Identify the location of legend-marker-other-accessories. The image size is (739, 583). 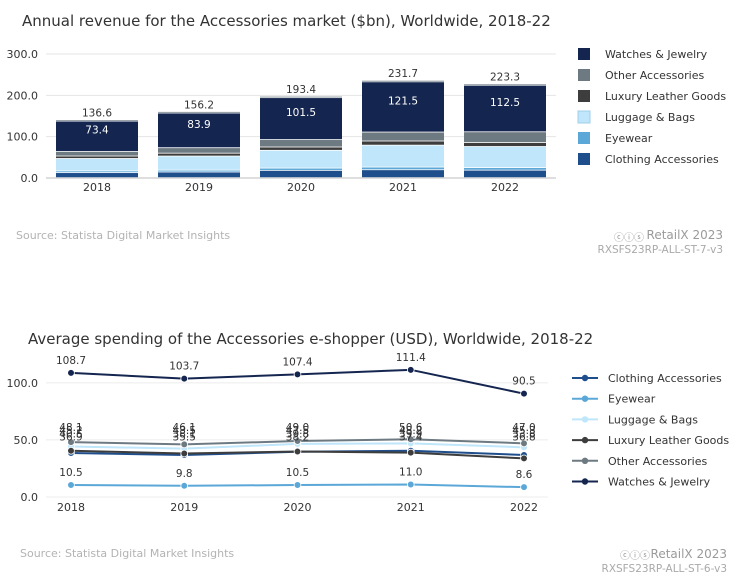
(585, 460).